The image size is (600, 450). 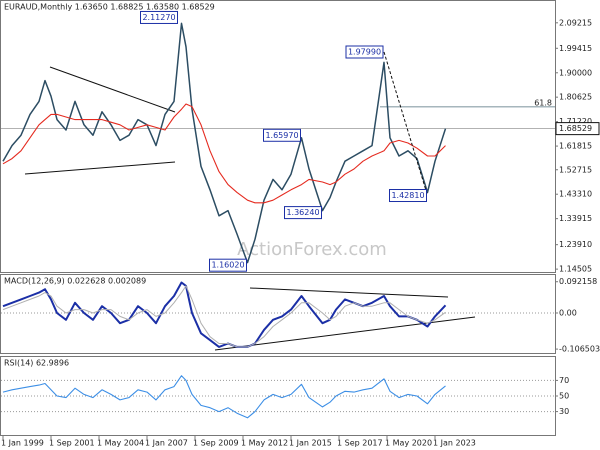 I want to click on x-tick-label: 1 May 2020, so click(x=408, y=443).